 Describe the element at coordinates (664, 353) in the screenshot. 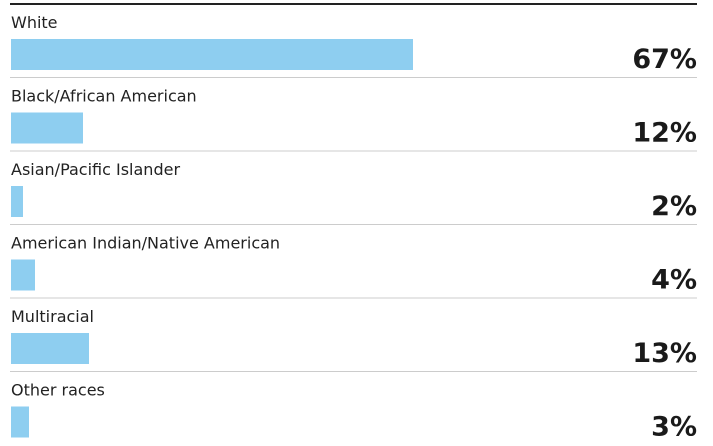

I see `value-label: 13%` at that location.